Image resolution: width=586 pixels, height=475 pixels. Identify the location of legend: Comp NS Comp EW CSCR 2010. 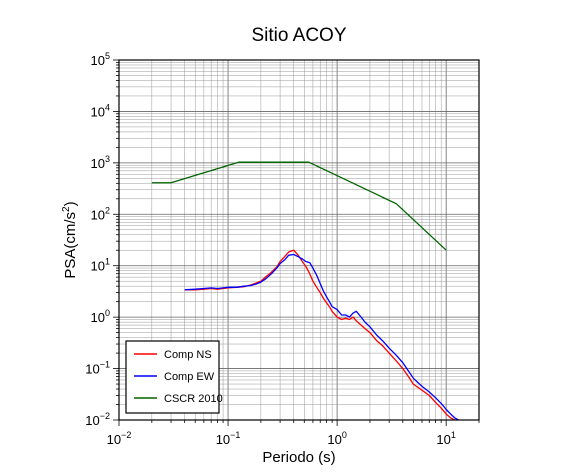
(174, 377).